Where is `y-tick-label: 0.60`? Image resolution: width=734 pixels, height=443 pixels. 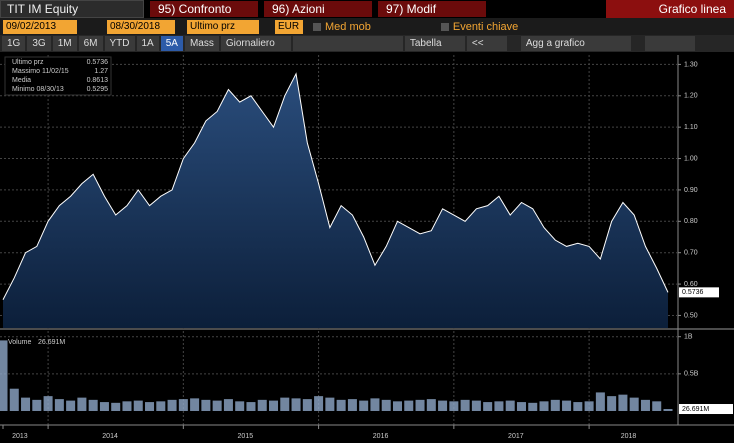 y-tick-label: 0.60 is located at coordinates (691, 284).